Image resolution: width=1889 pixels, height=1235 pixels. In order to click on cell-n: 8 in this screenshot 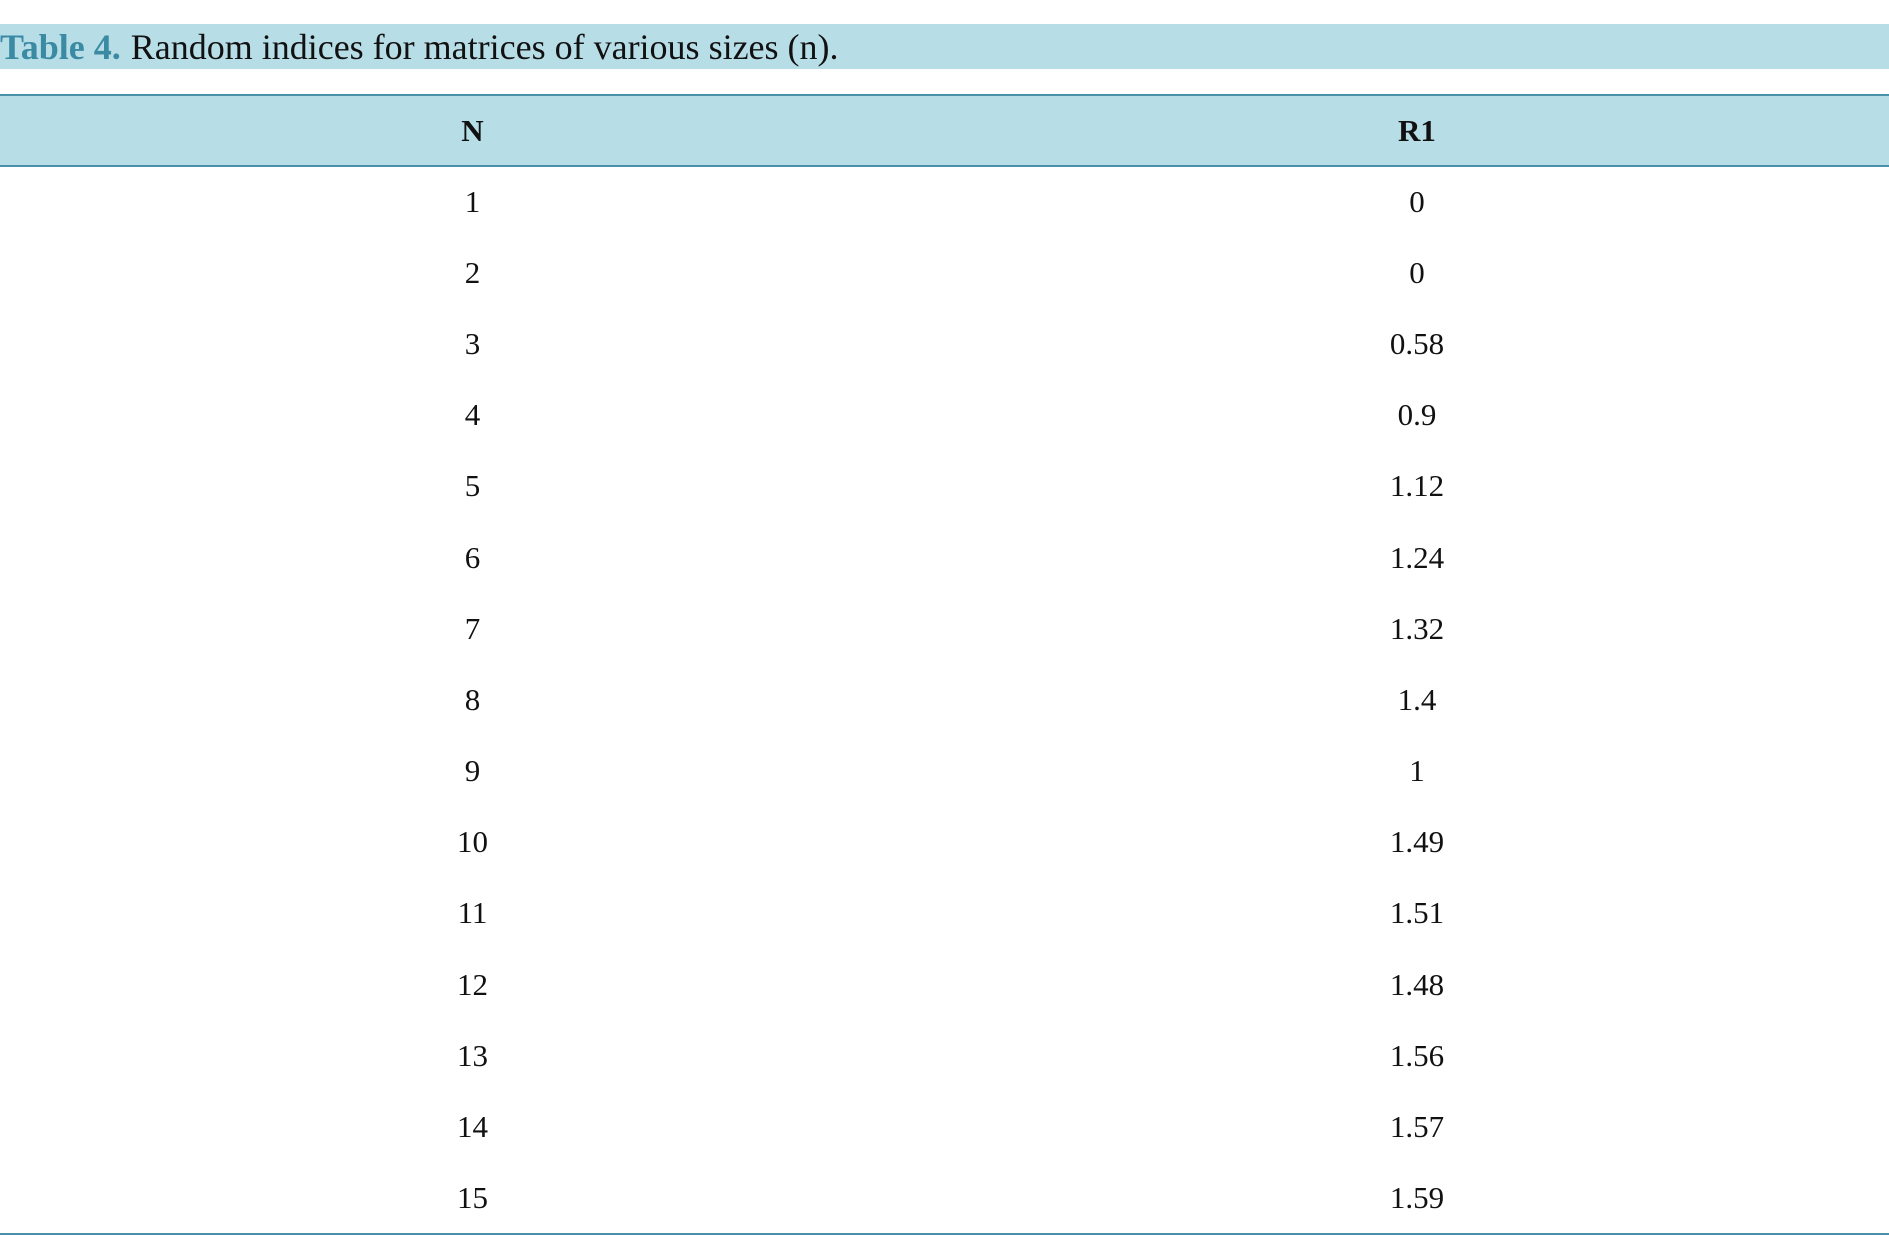, I will do `click(472, 699)`.